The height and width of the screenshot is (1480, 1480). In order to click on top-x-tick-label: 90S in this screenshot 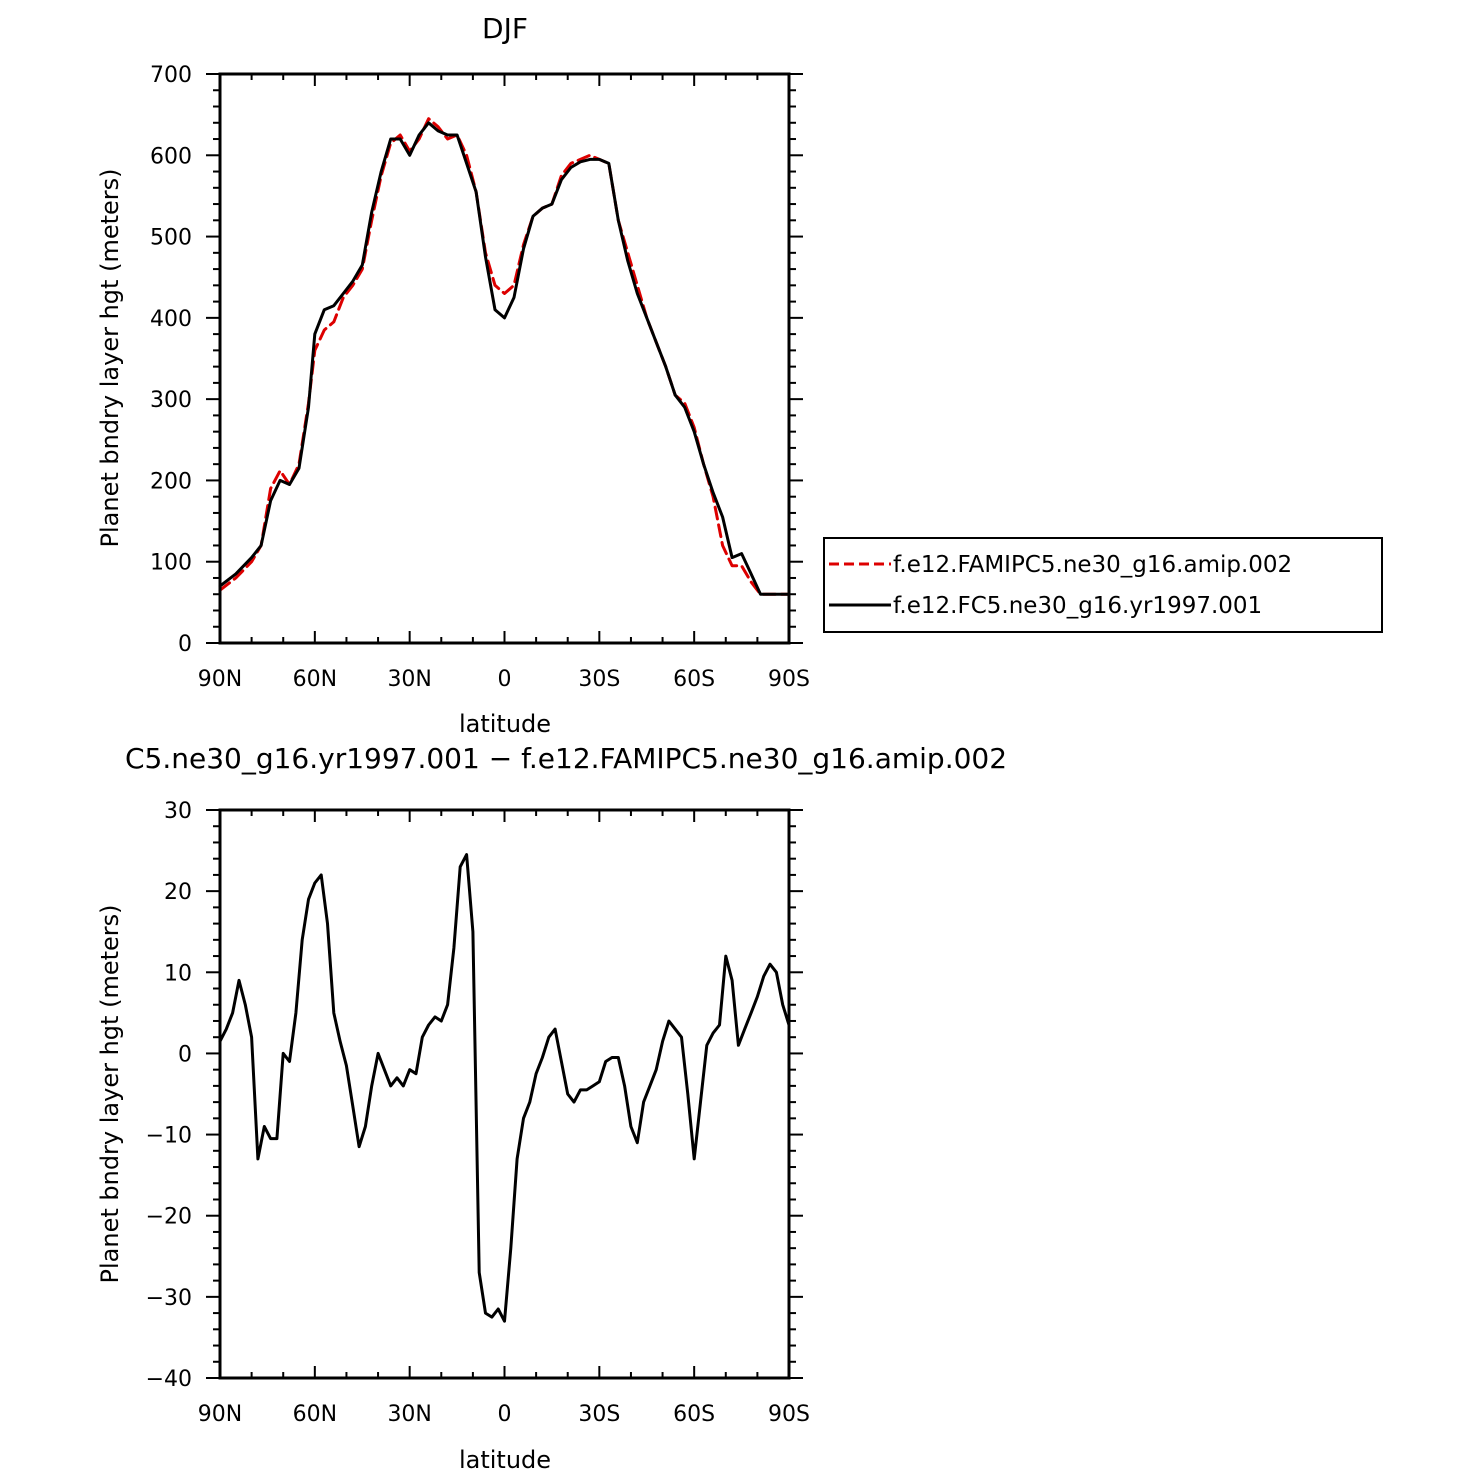, I will do `click(789, 679)`.